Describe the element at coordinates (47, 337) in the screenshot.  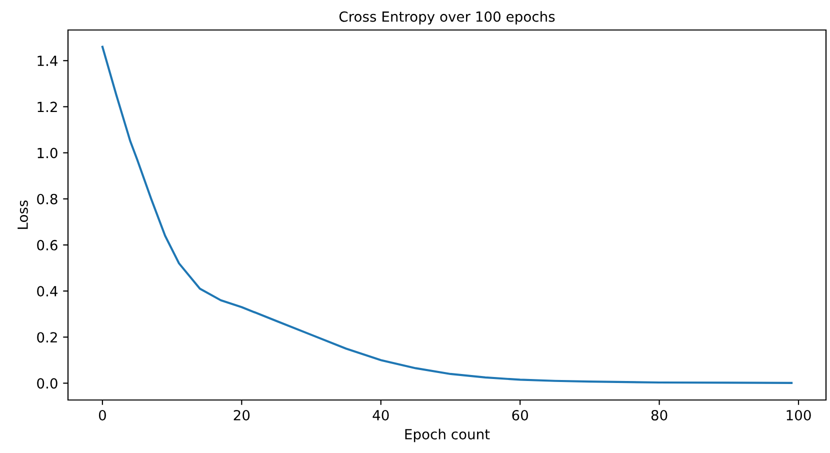
I see `y-tick-label: 0.2` at that location.